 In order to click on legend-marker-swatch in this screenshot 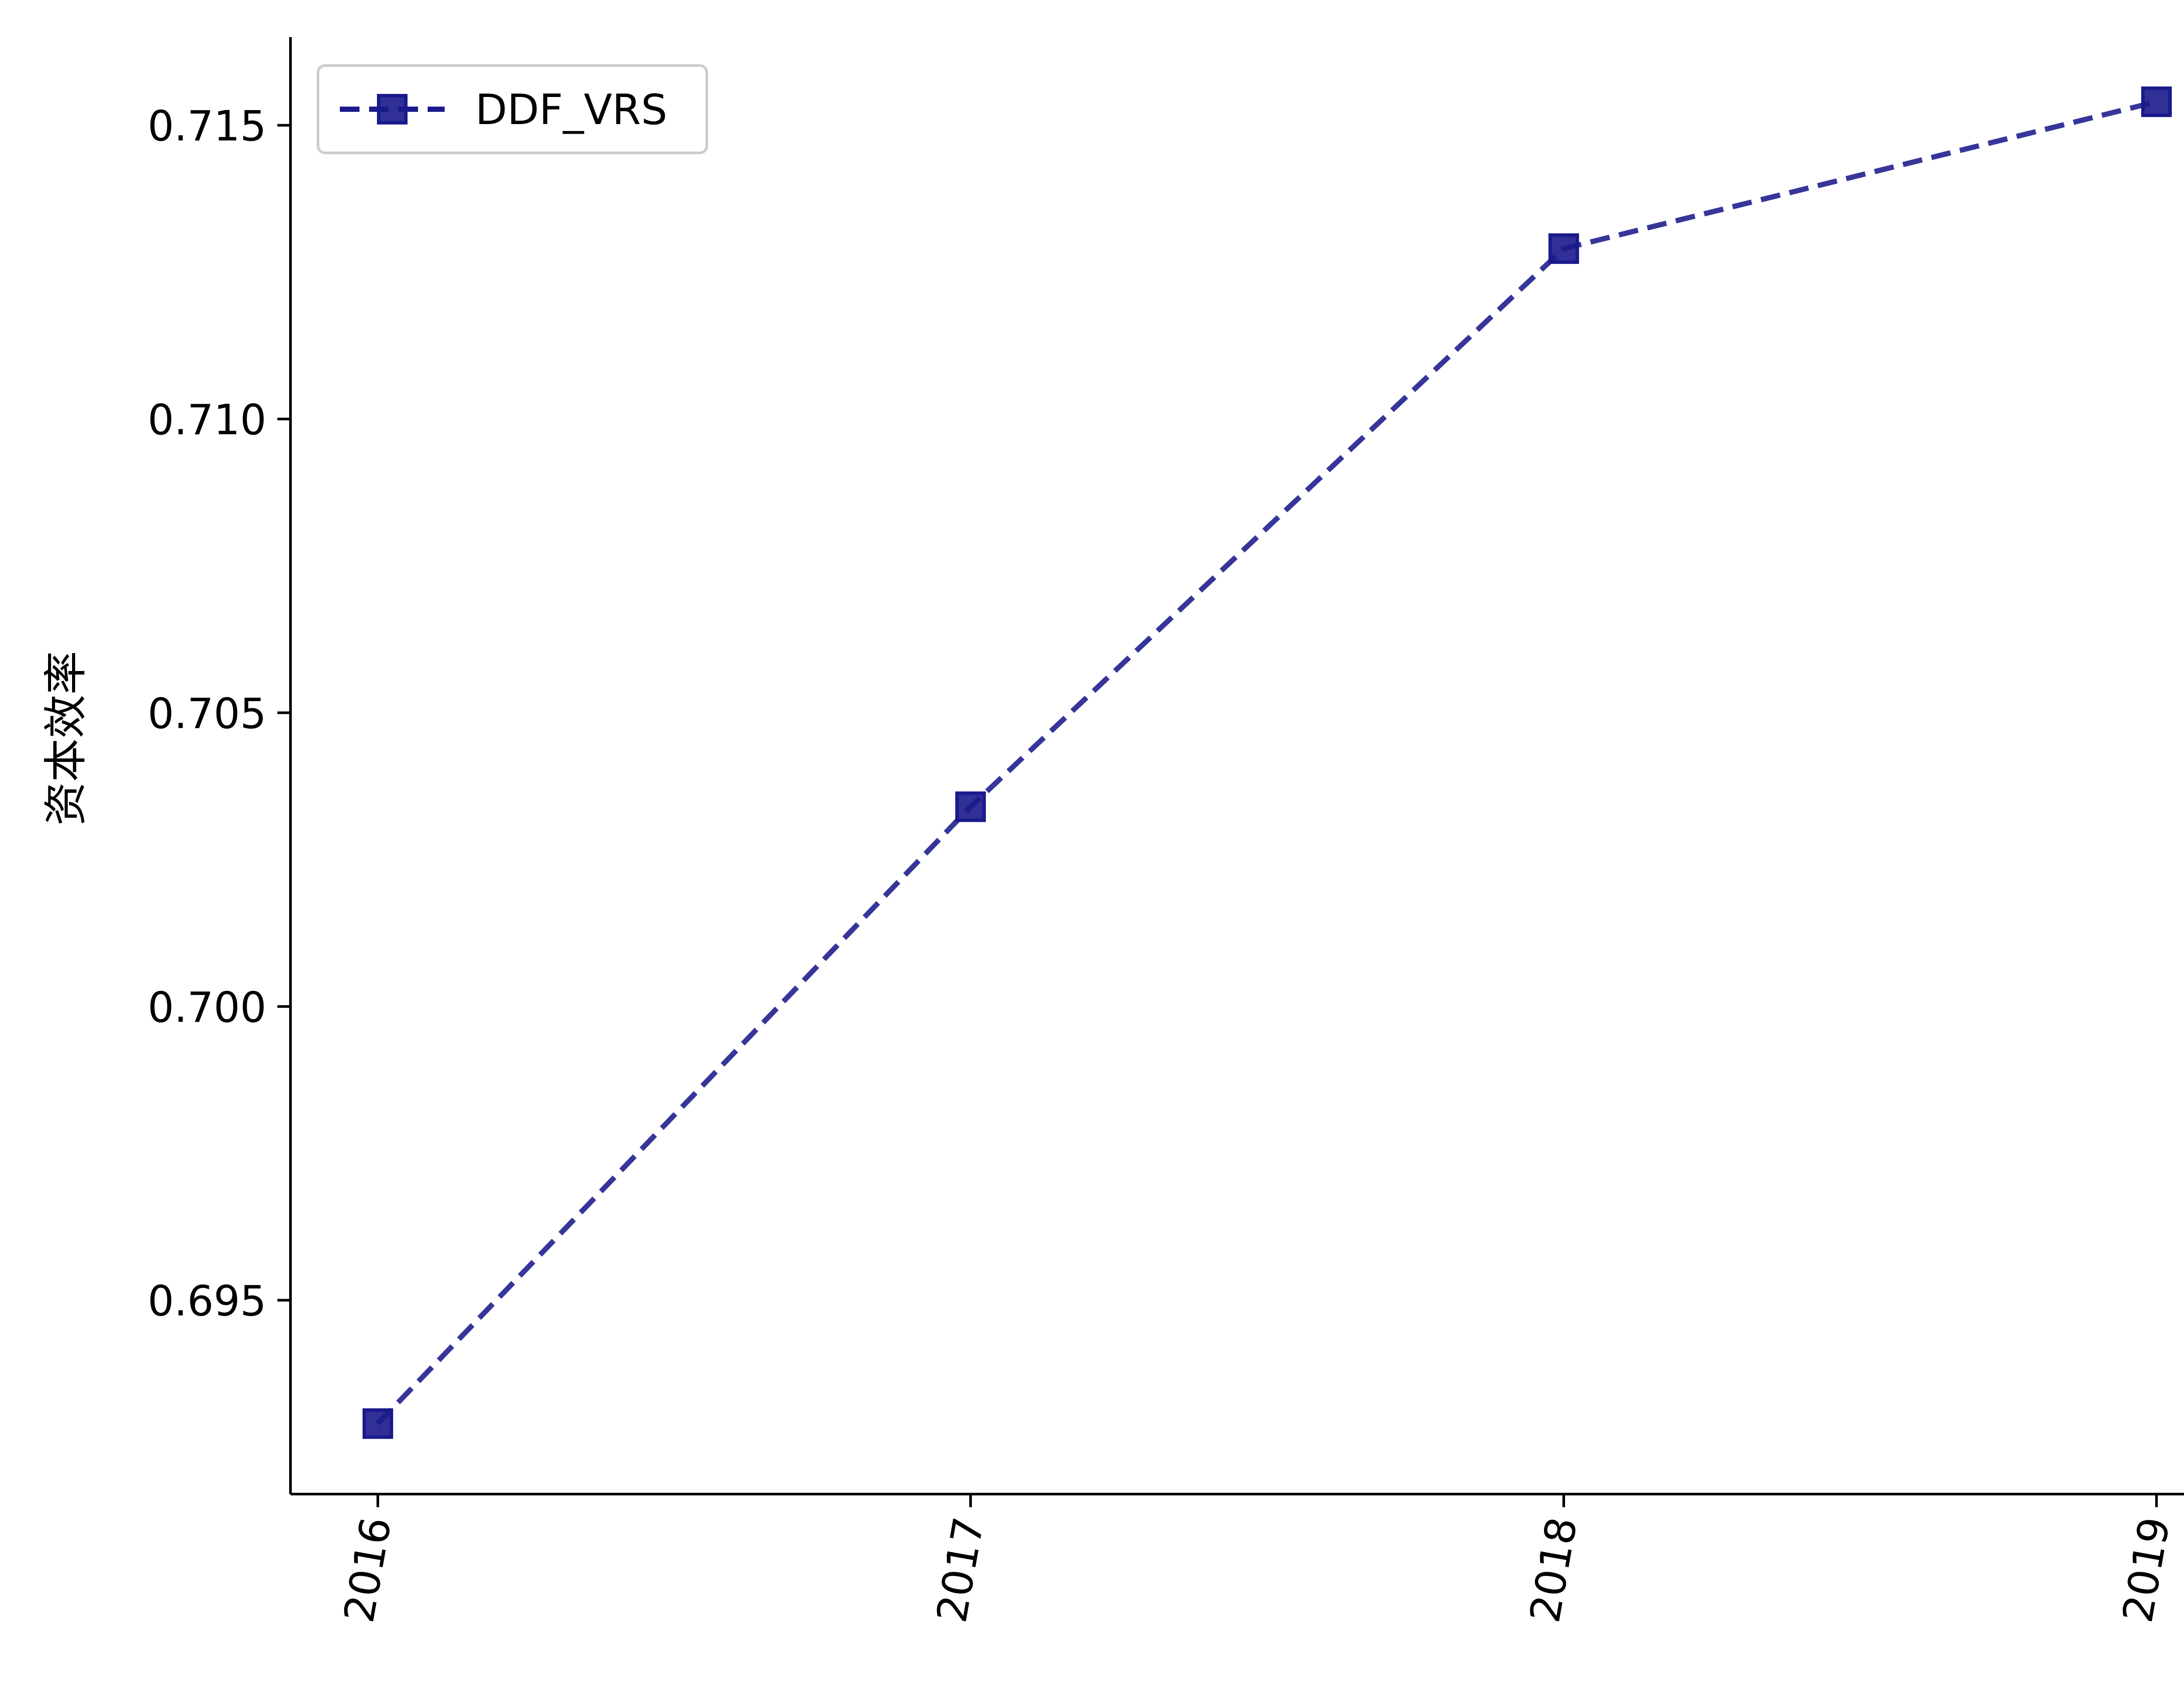, I will do `click(392, 109)`.